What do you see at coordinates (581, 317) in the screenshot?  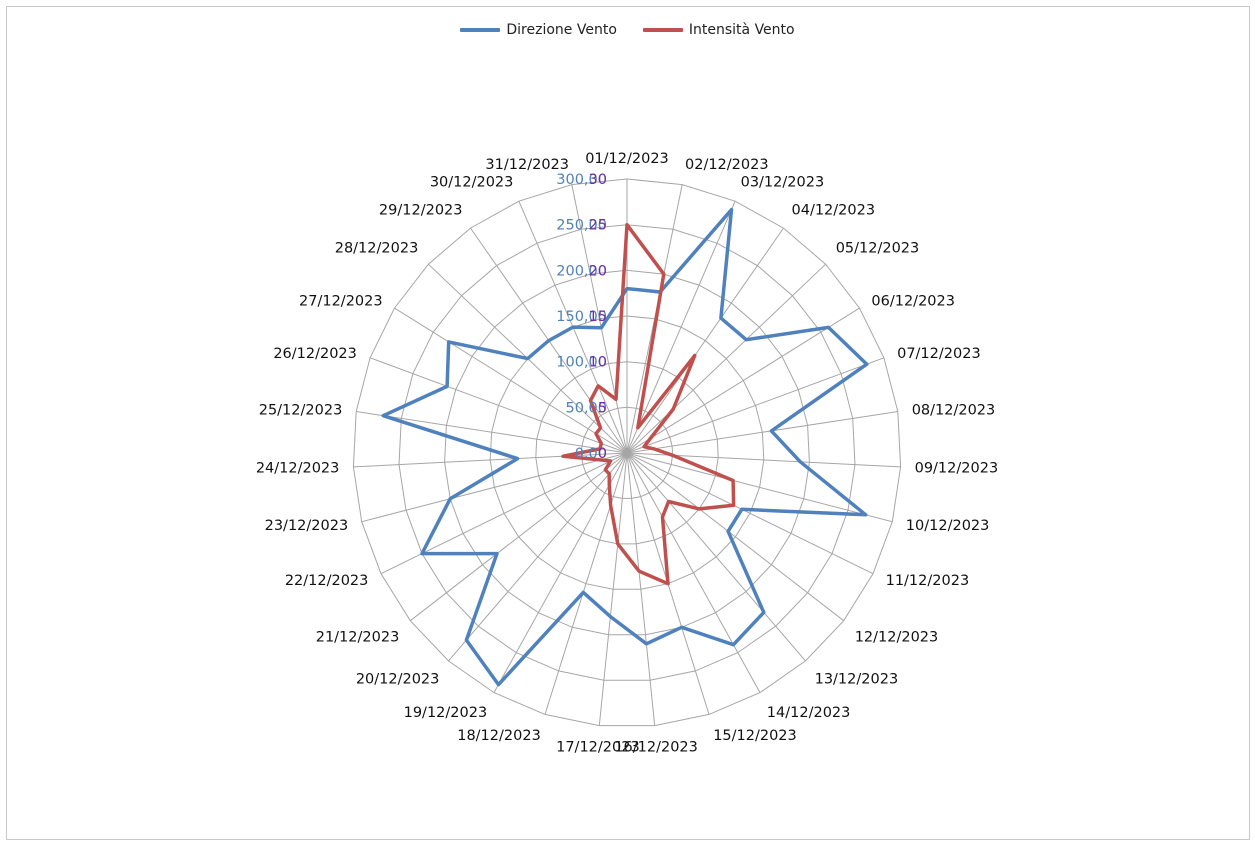 I see `primary-tick-label-3: 150,00` at bounding box center [581, 317].